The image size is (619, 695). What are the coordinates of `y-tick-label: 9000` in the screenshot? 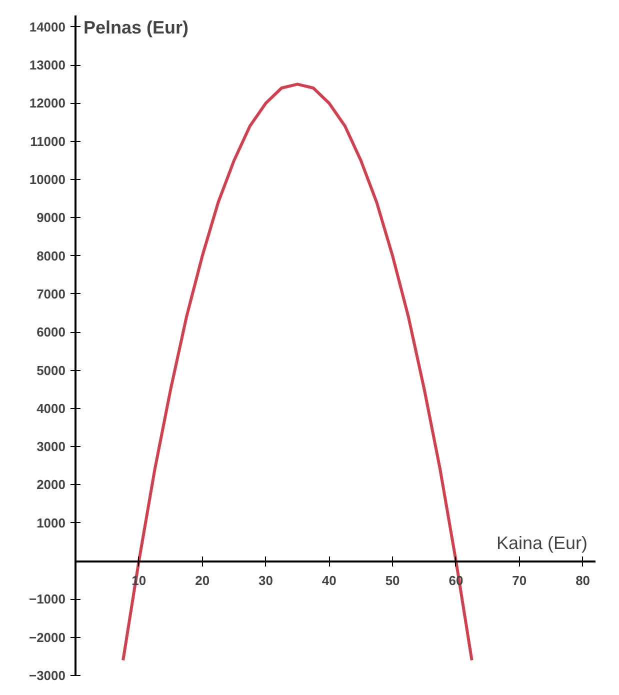 It's located at (51, 218).